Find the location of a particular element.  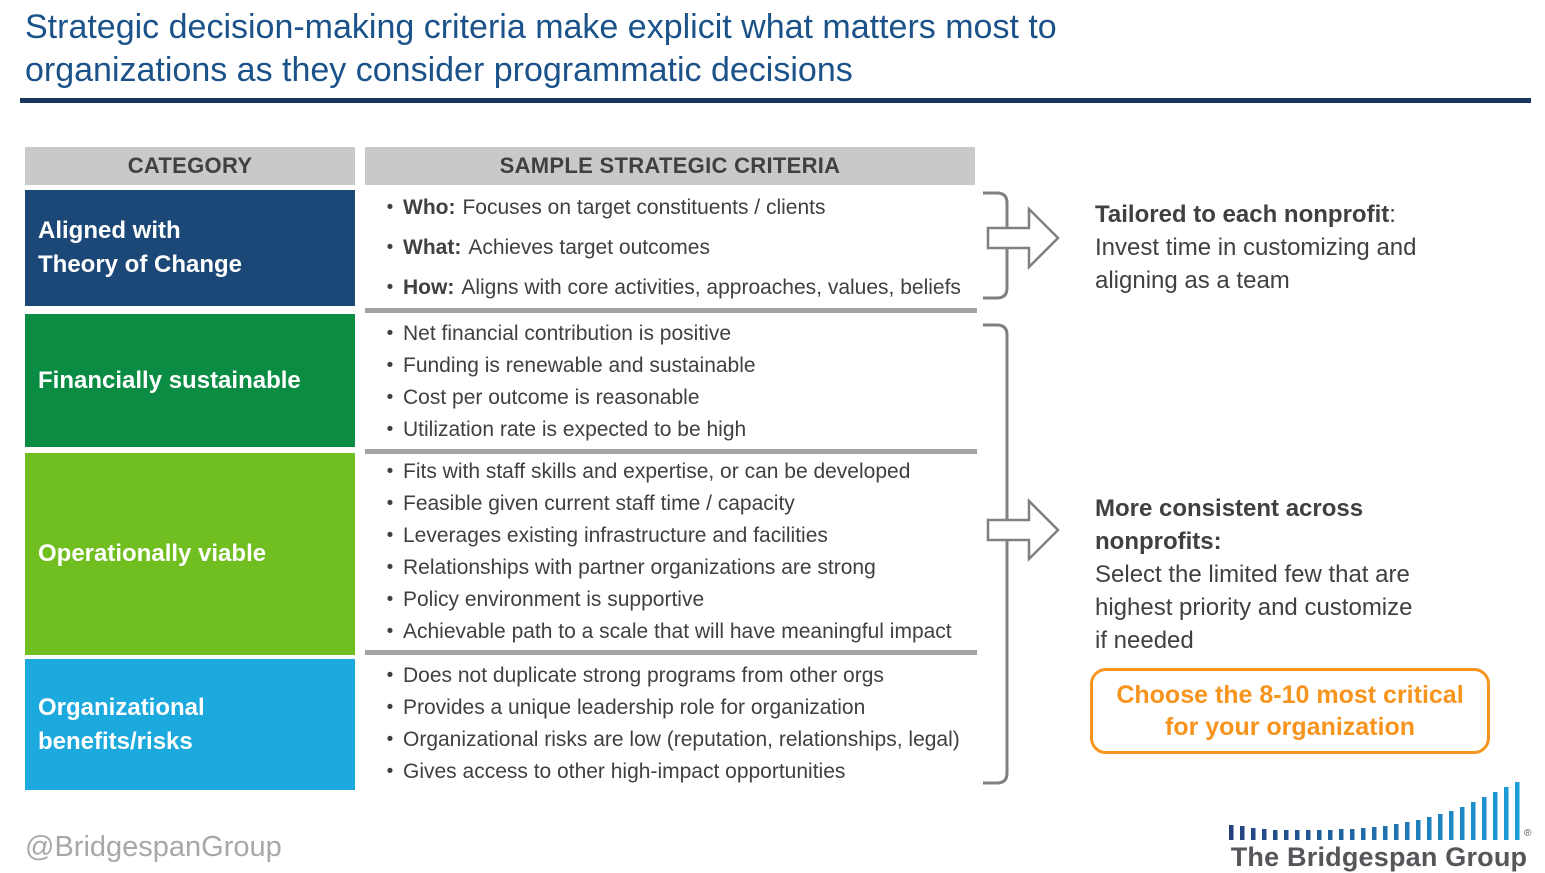

category-operationally-viable: Operationally viable is located at coordinates (190, 554).